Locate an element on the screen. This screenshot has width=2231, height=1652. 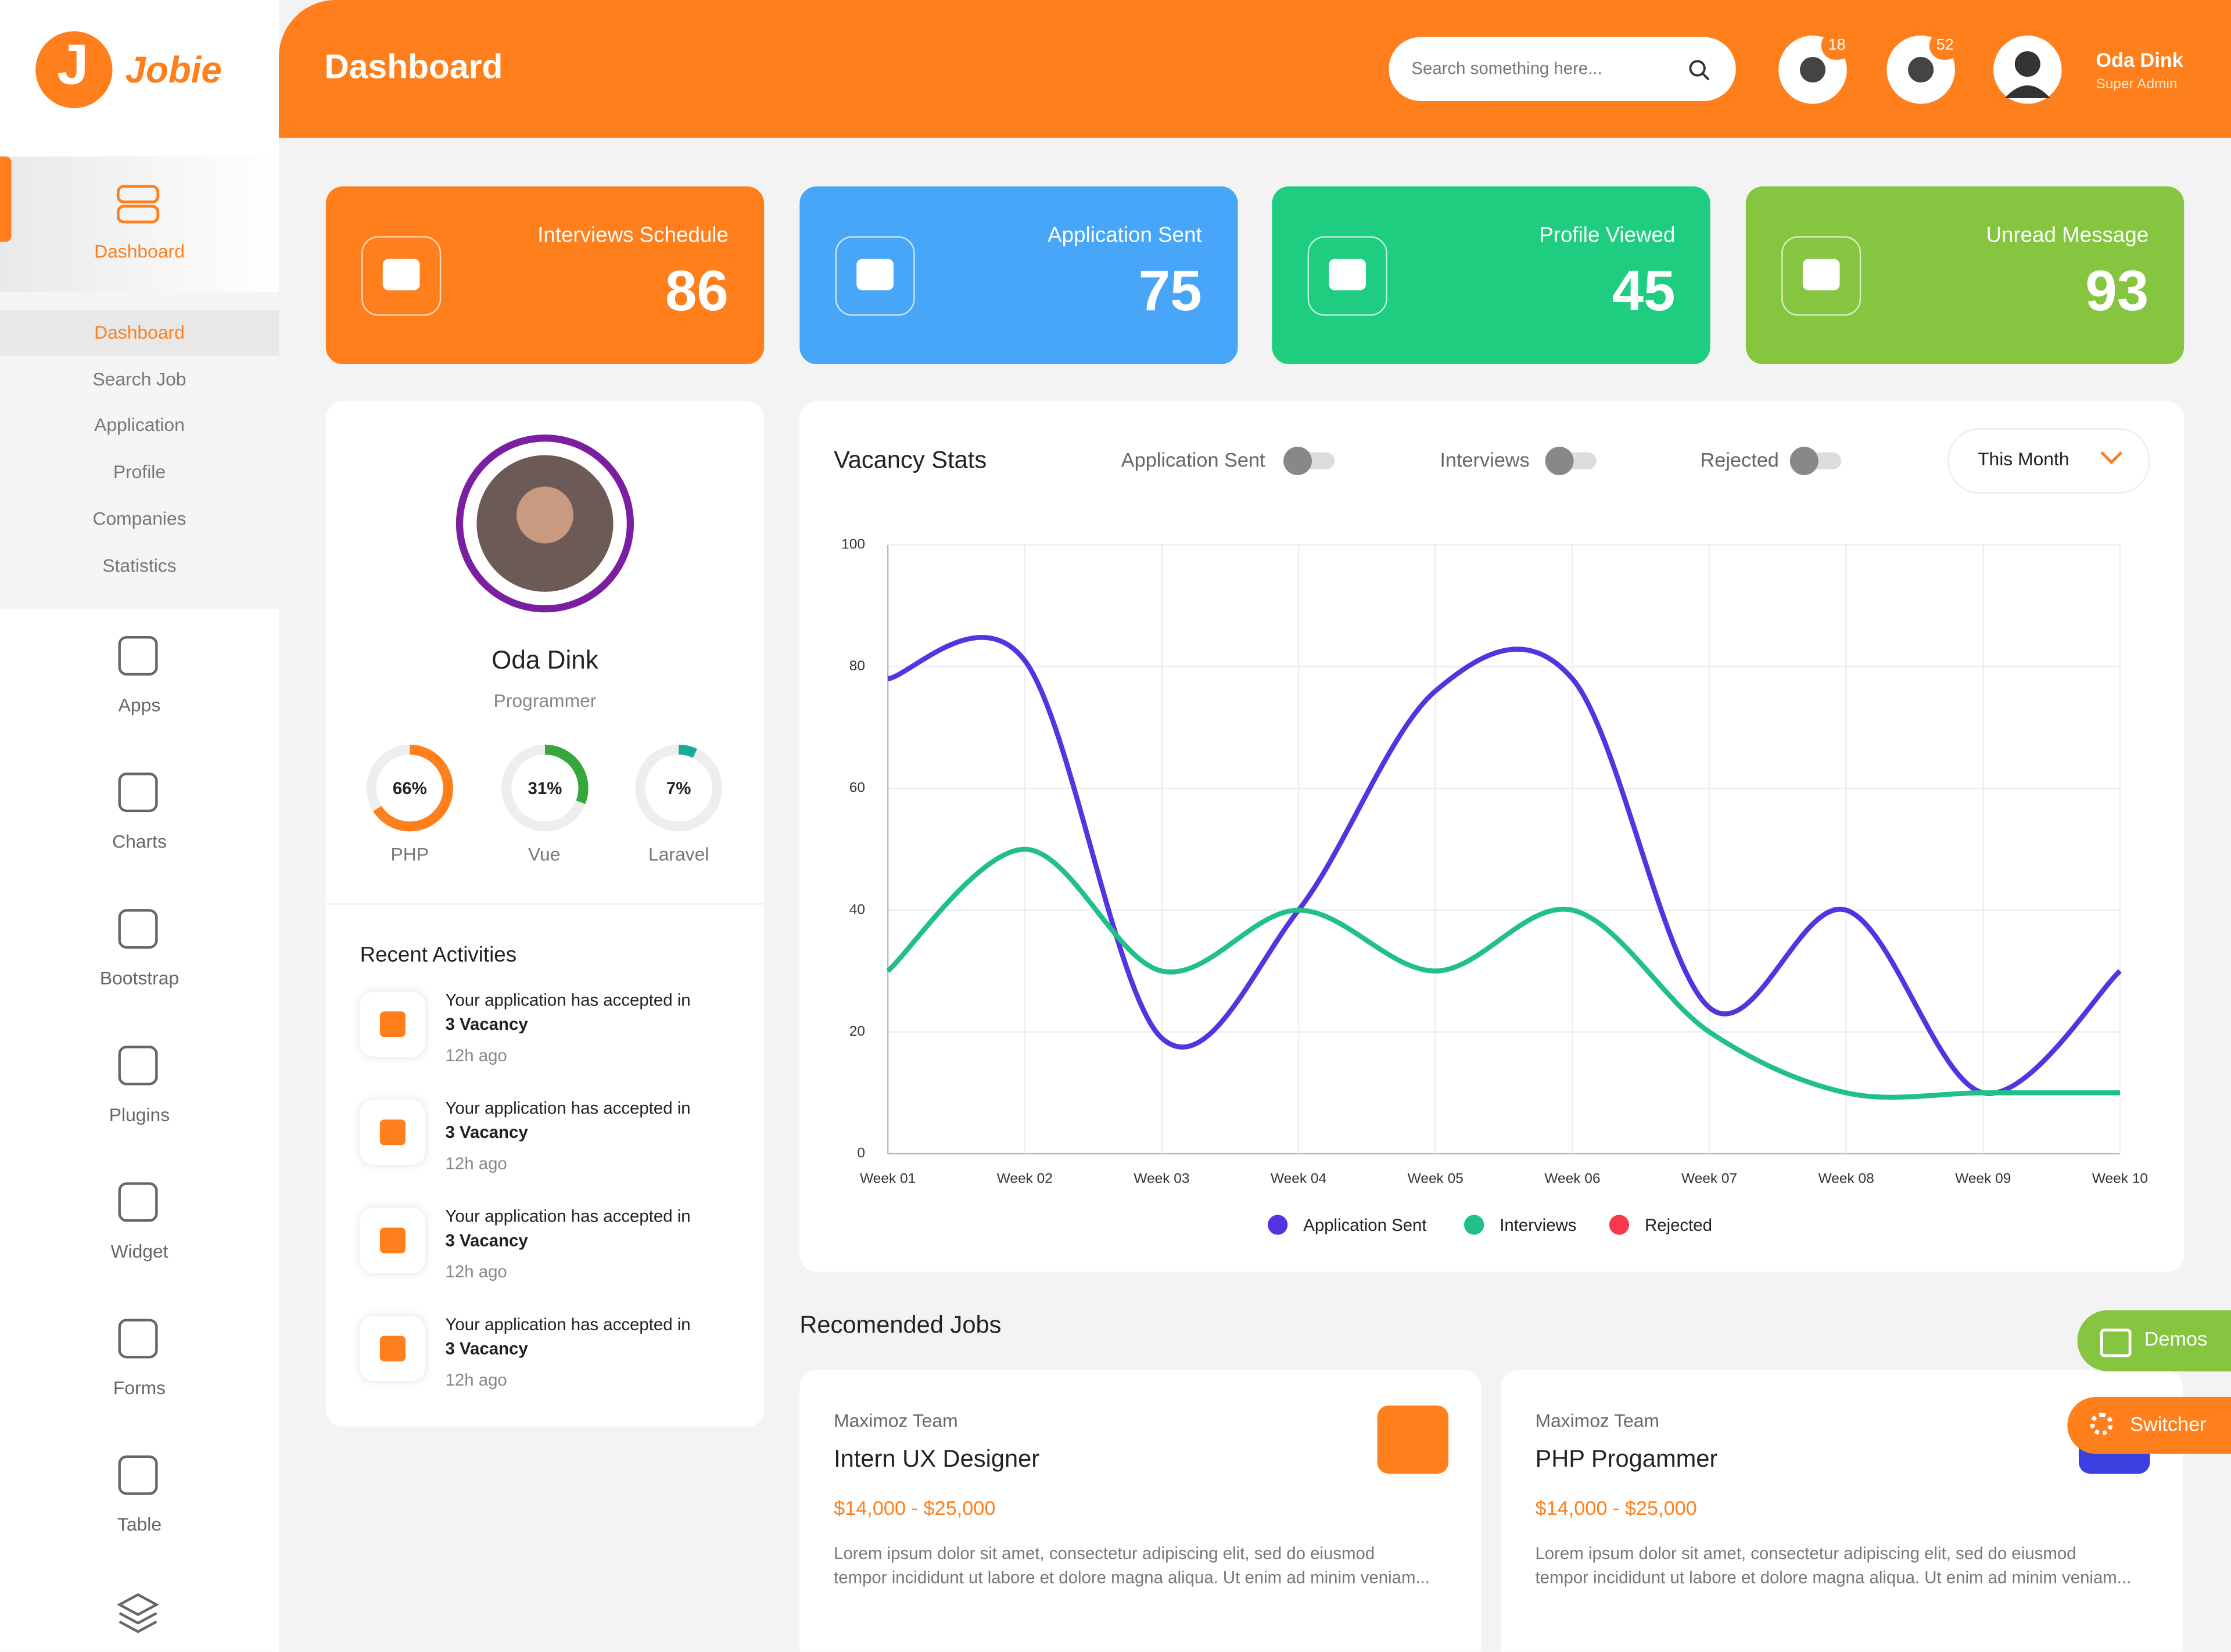
job-title: PHP Progammer is located at coordinates (1626, 1459).